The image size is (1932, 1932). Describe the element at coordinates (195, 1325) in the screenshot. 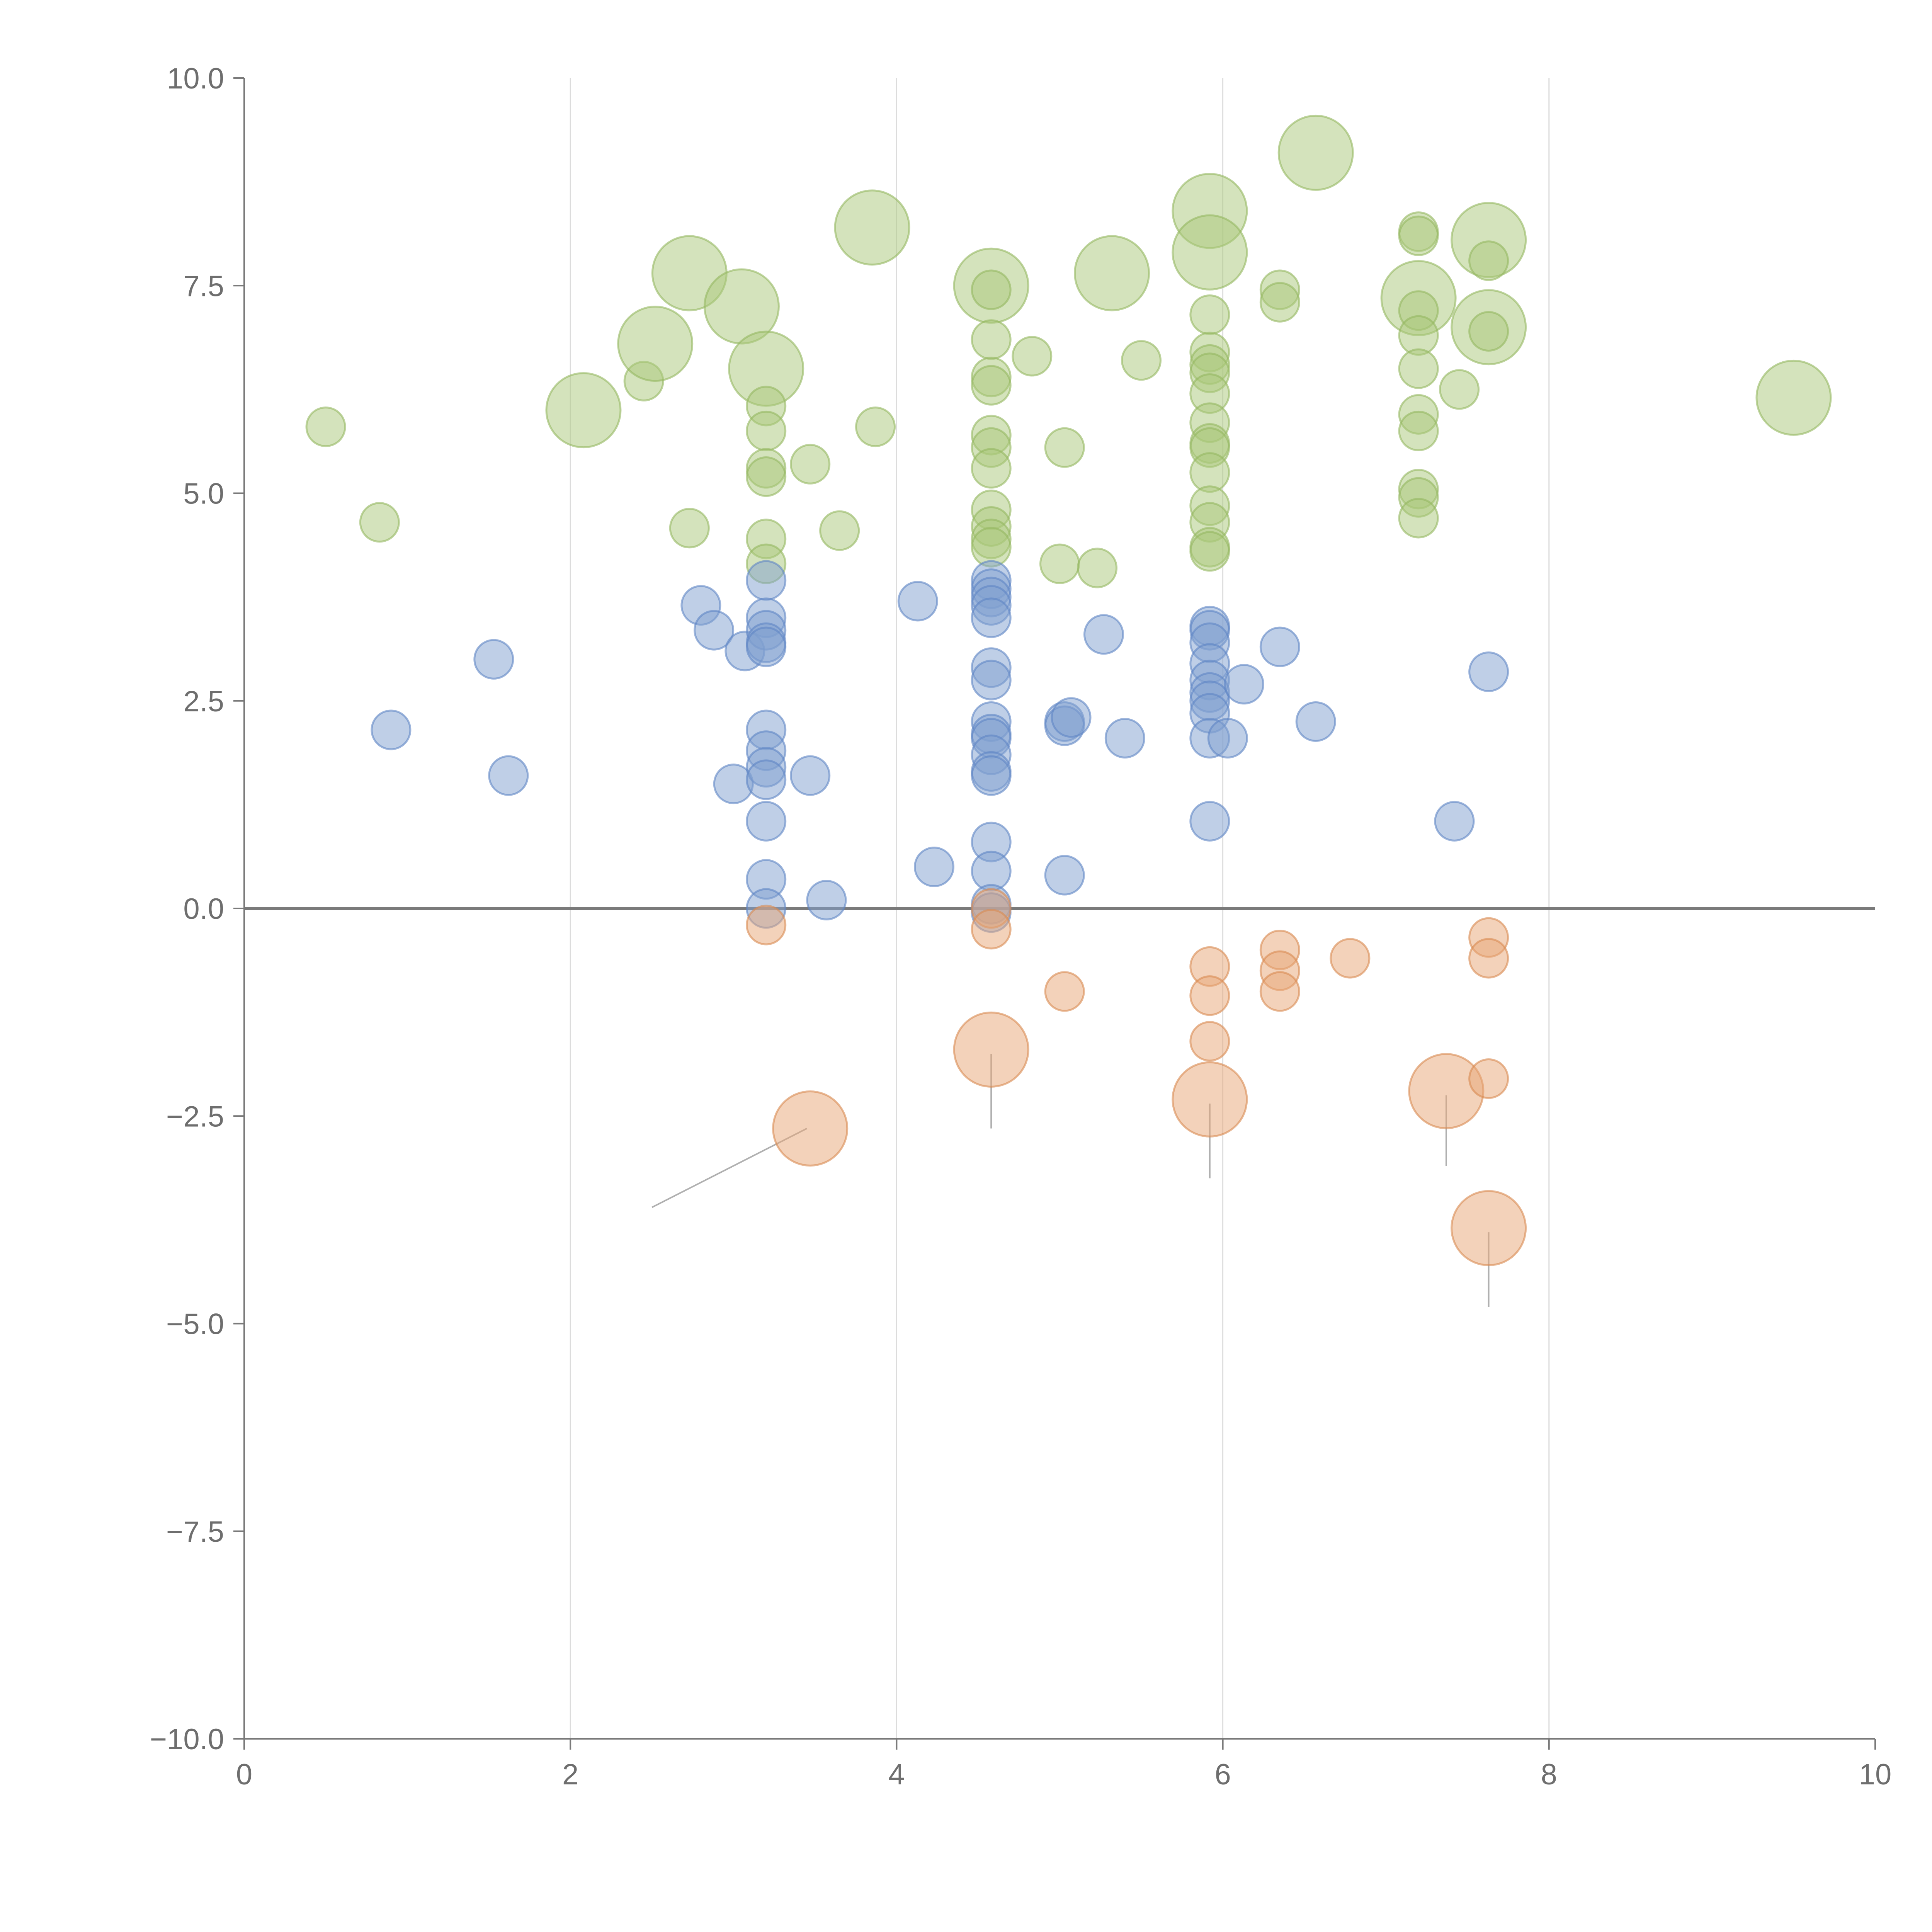

I see `y-tick-label: −5.0` at that location.